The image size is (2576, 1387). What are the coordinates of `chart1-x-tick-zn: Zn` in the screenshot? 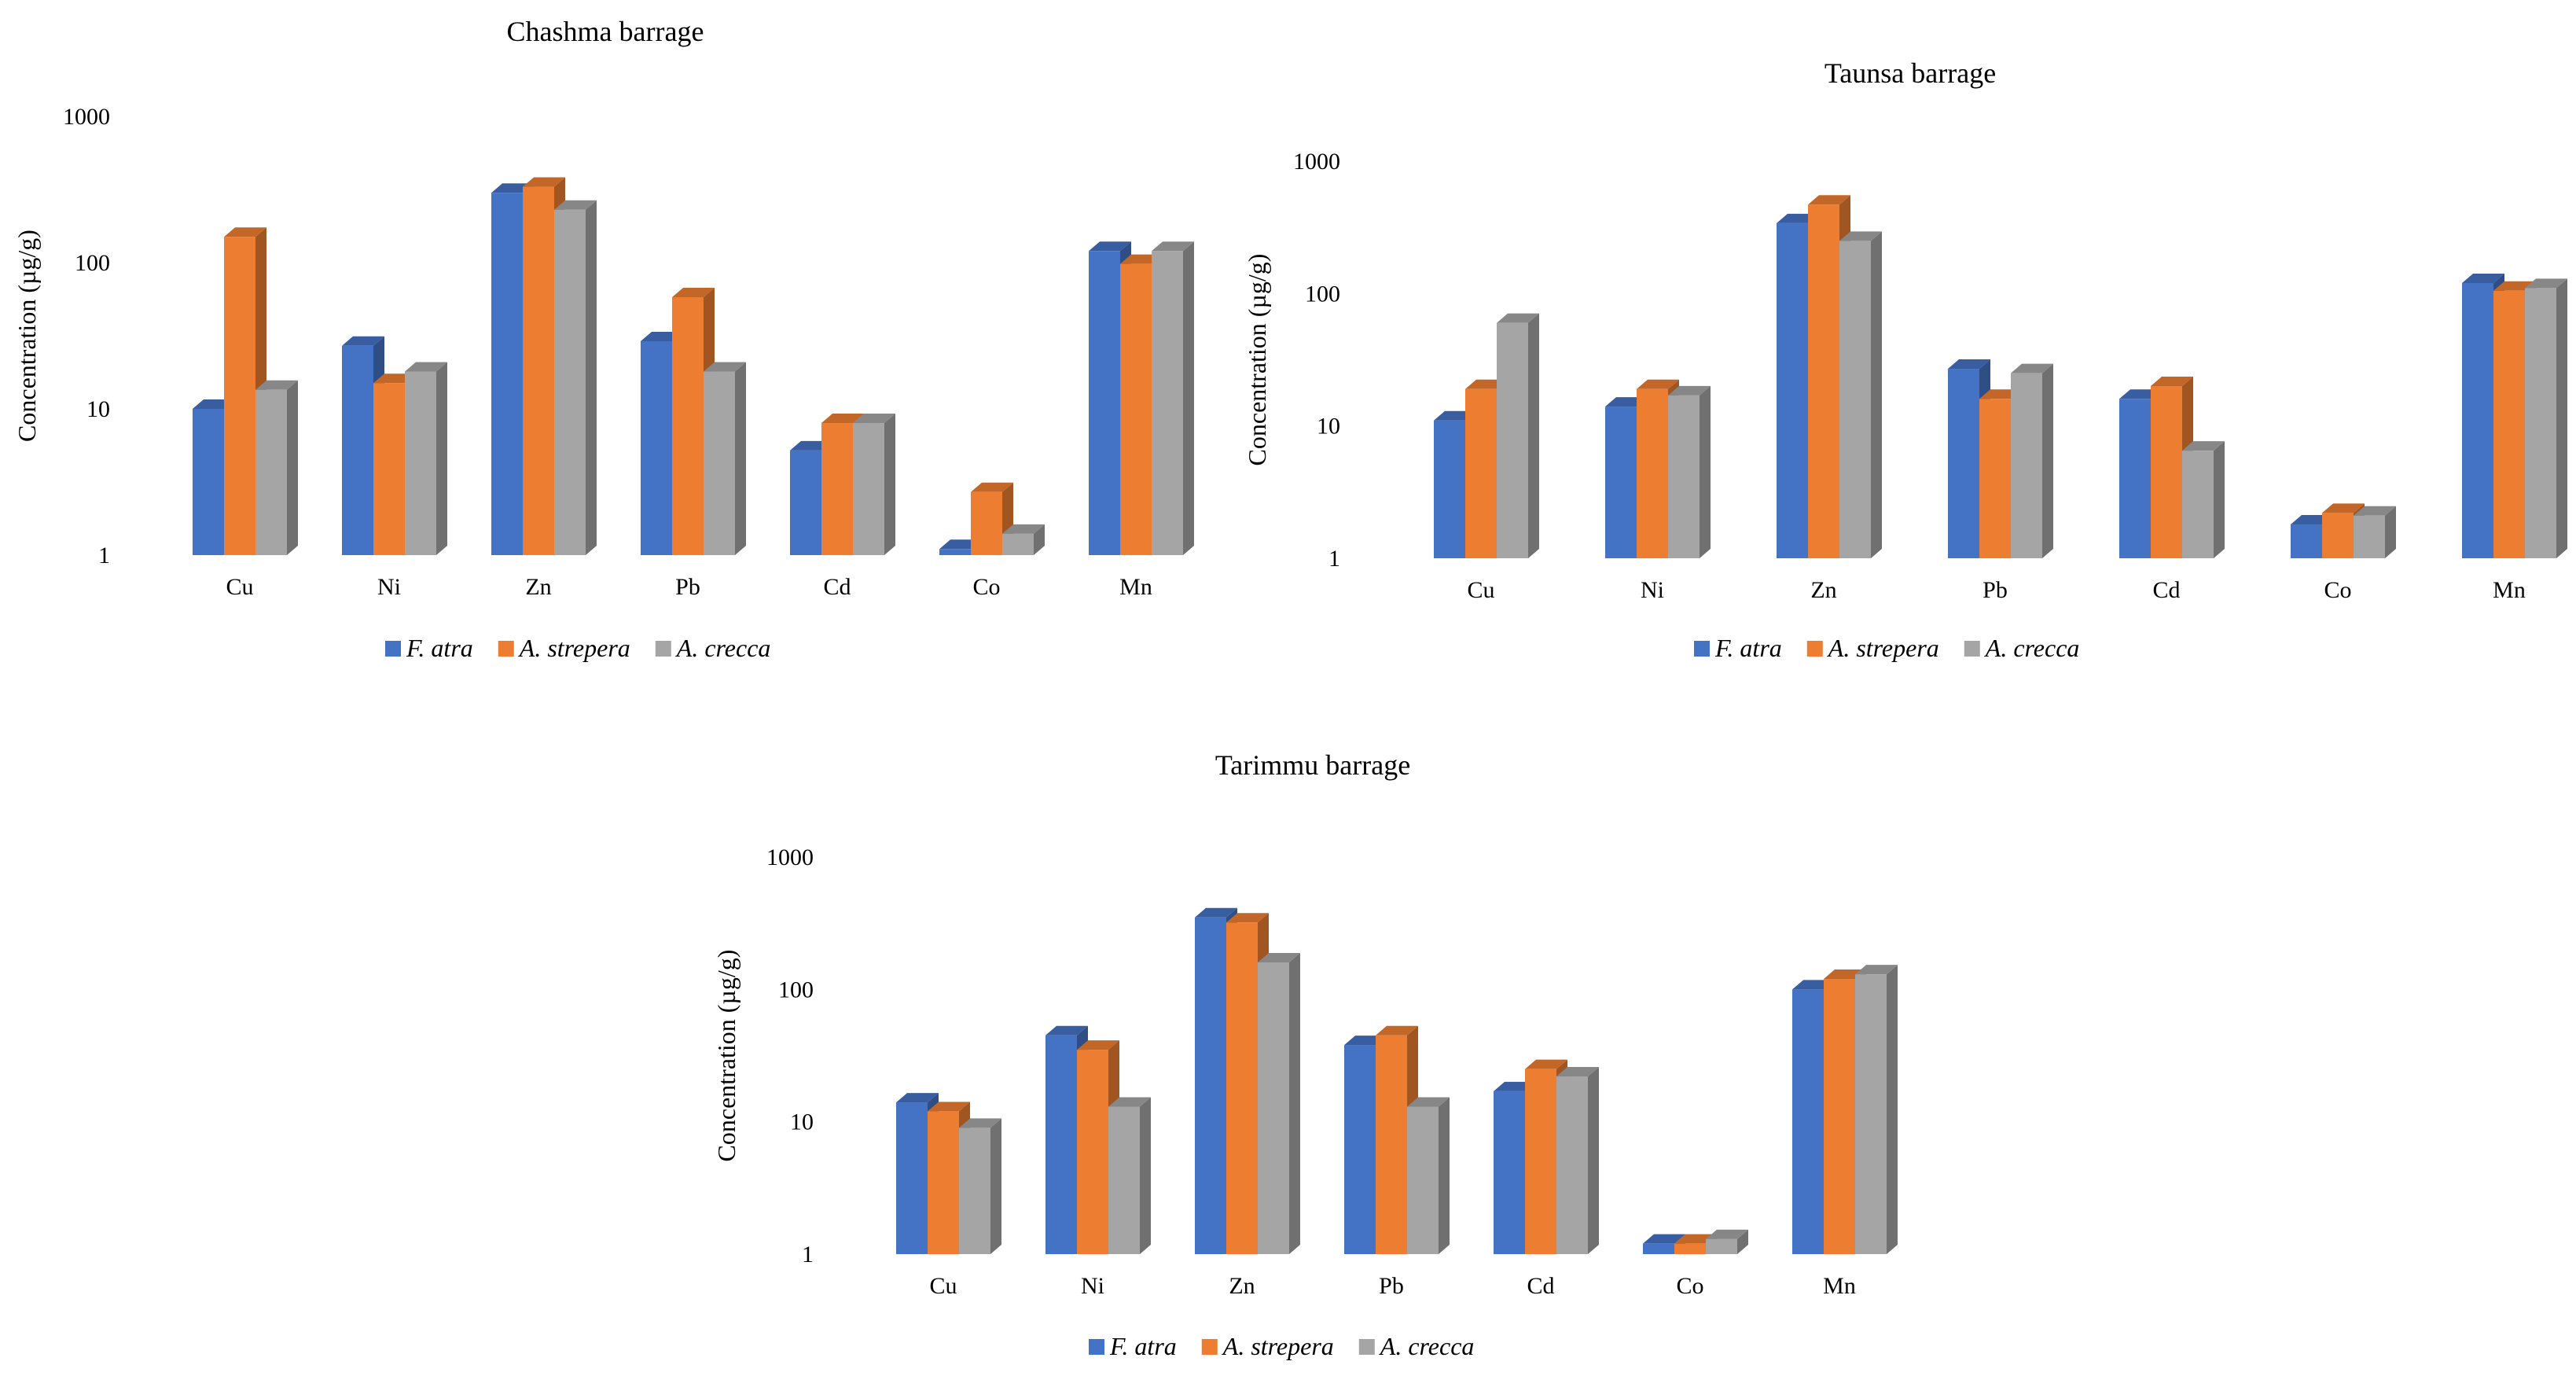 It's located at (538, 587).